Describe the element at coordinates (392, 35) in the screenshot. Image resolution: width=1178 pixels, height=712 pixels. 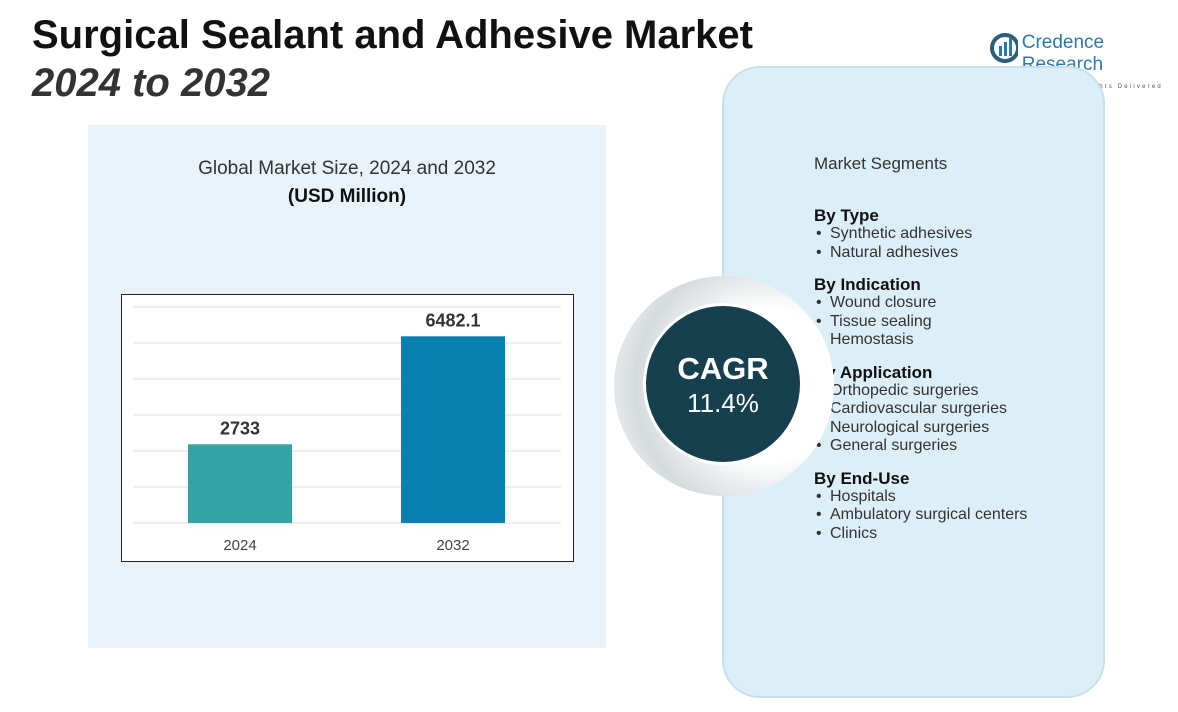
I see `page-title: Surgical Sealant and Adhesive Market` at that location.